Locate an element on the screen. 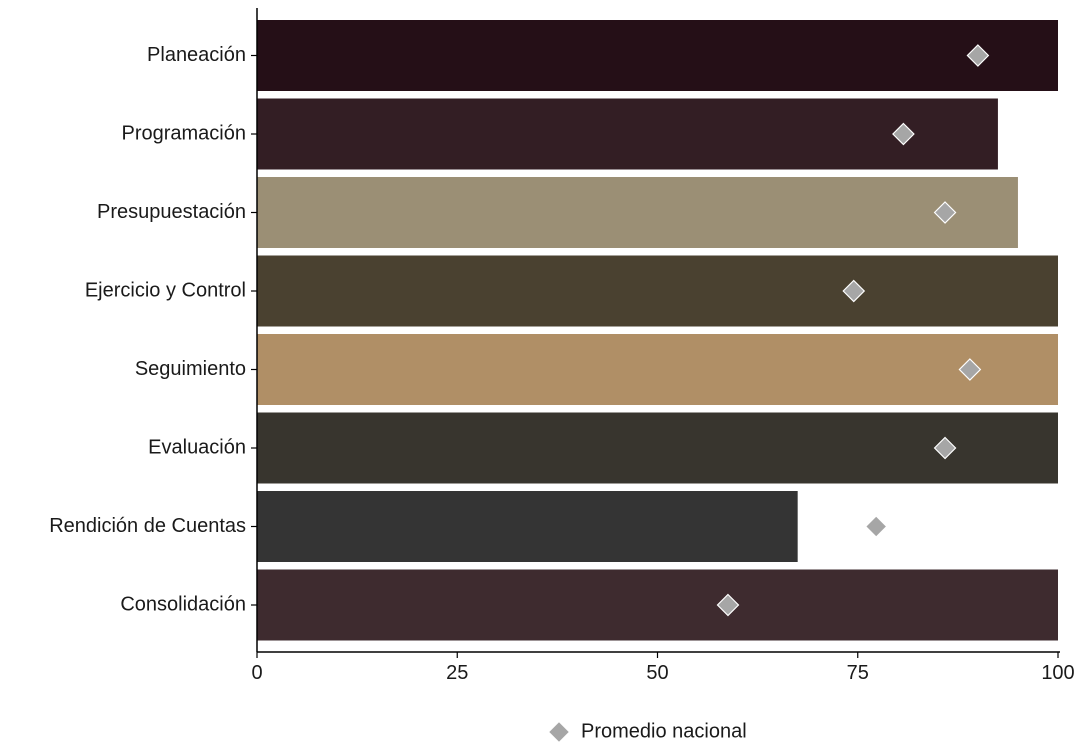  legend-label: Promedio nacional is located at coordinates (664, 731).